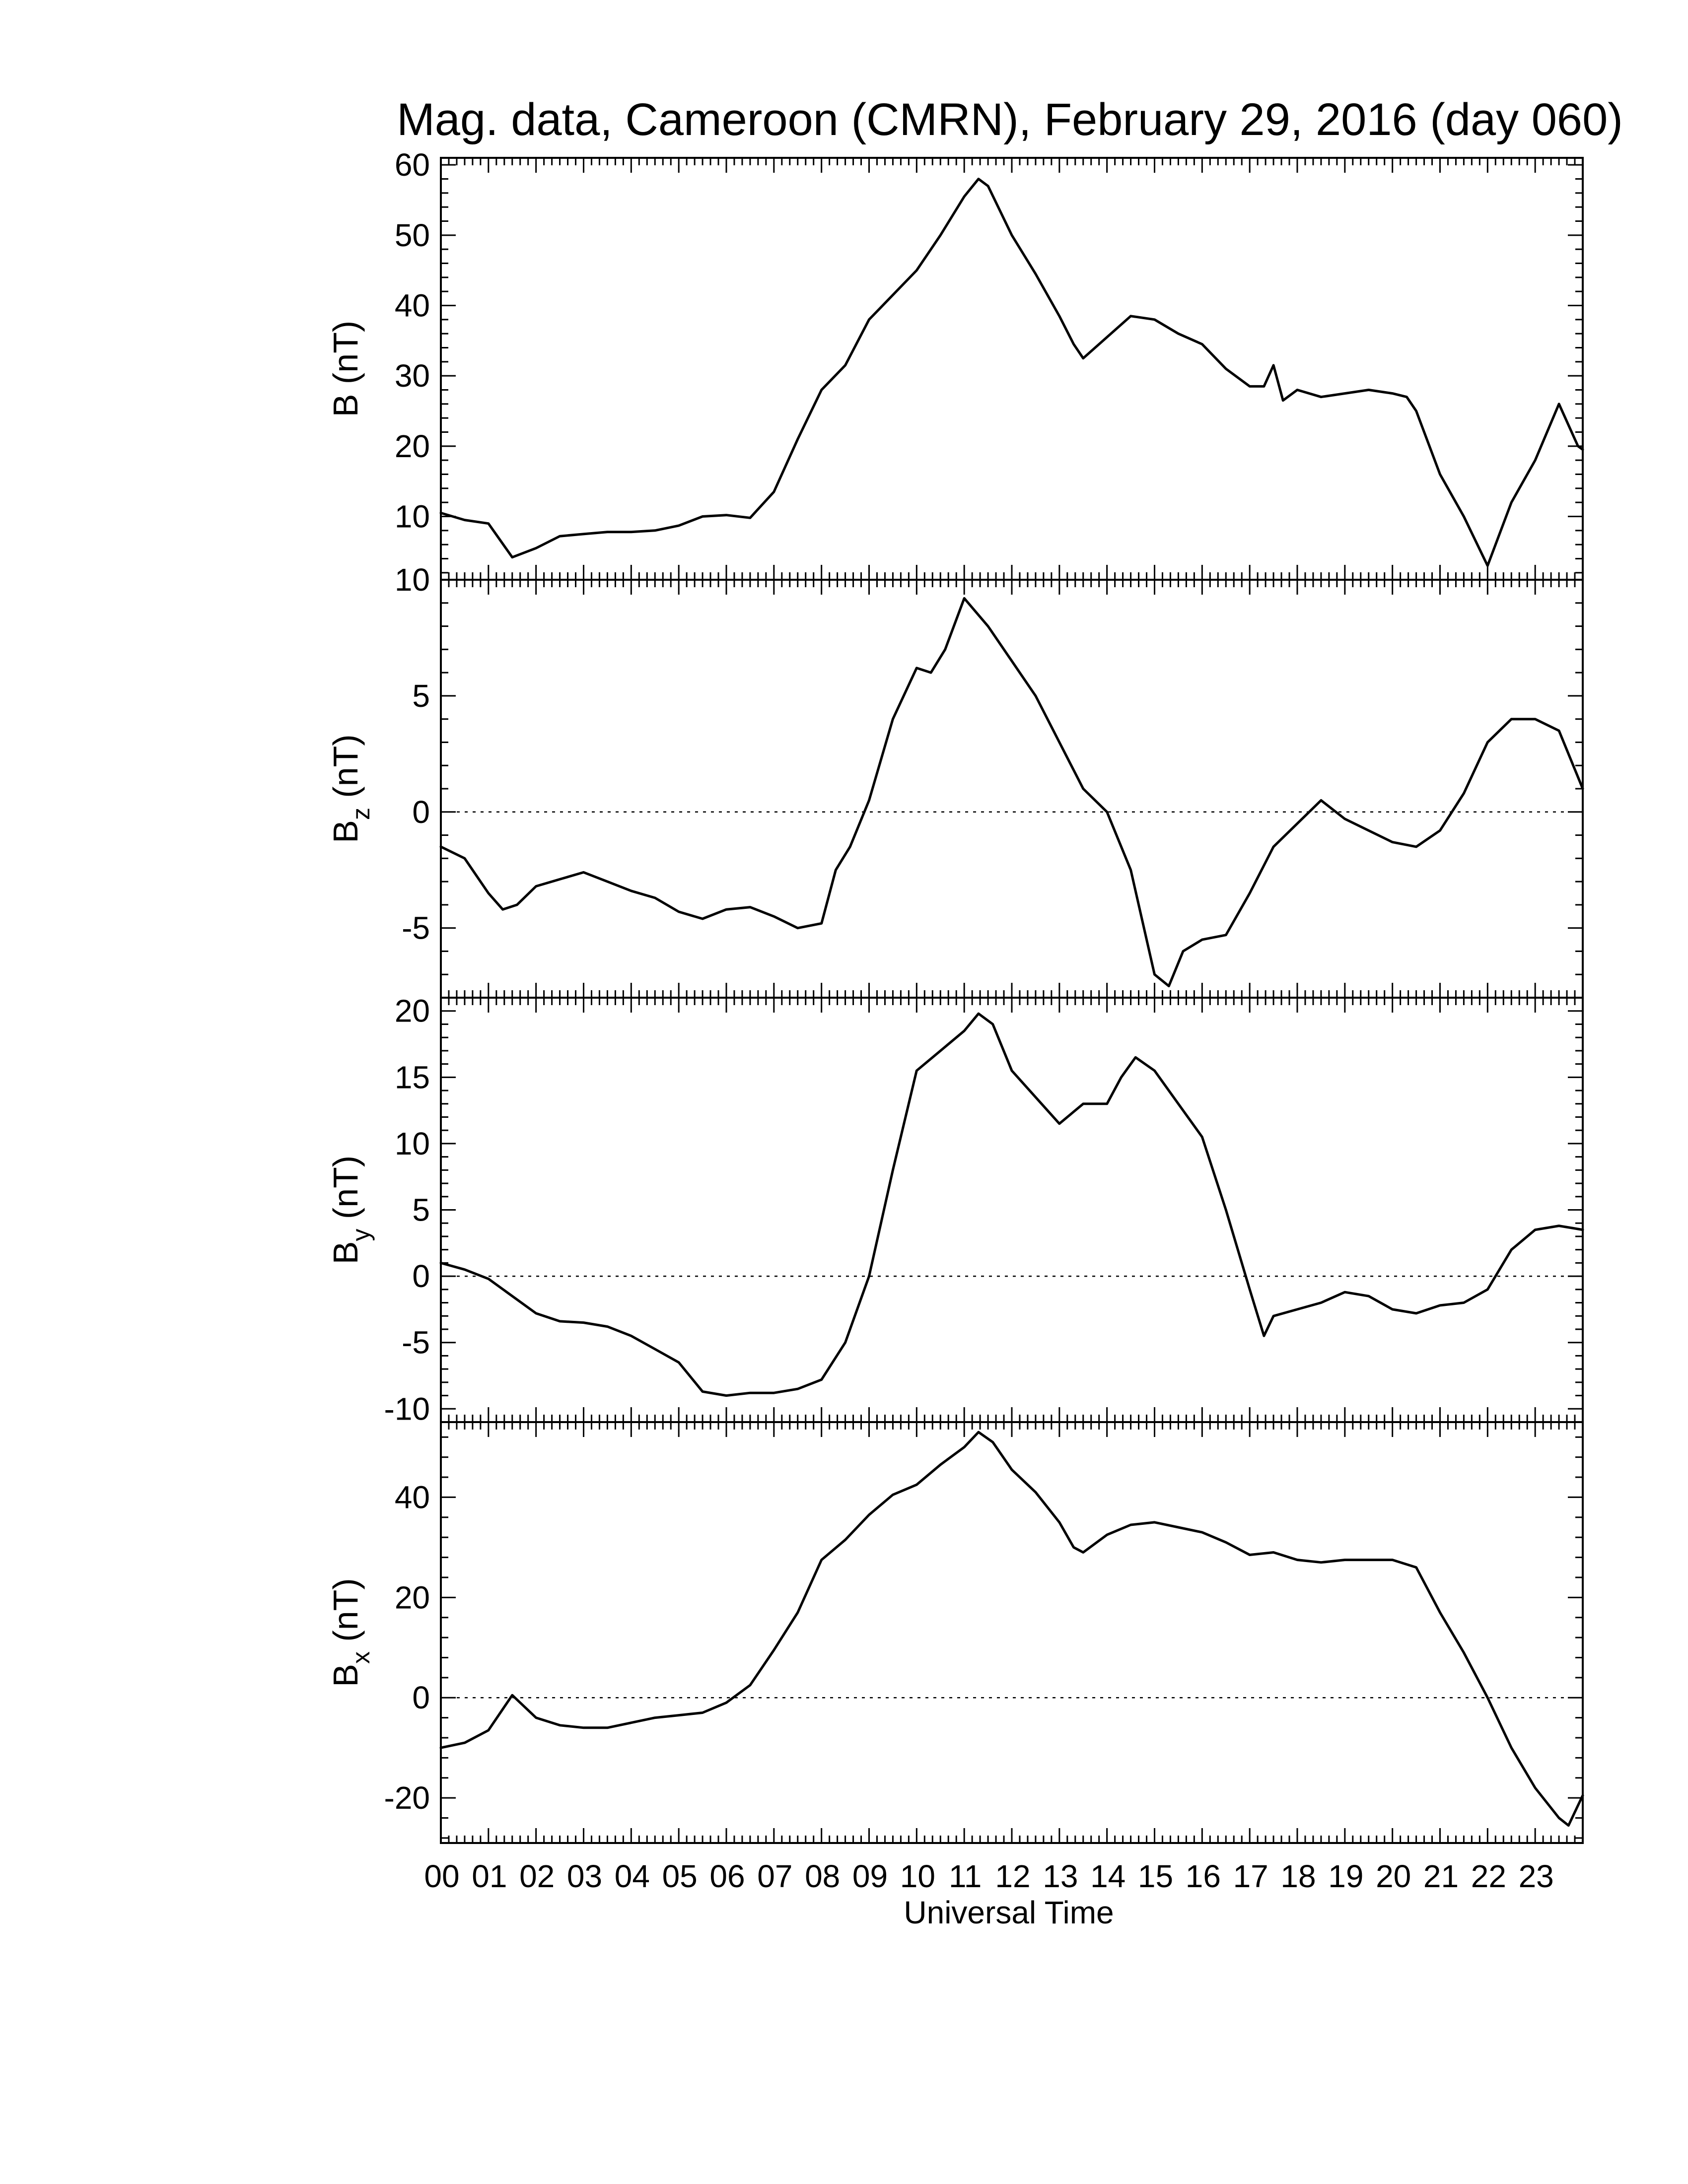  I want to click on y-tick-label-B: 20, so click(412, 446).